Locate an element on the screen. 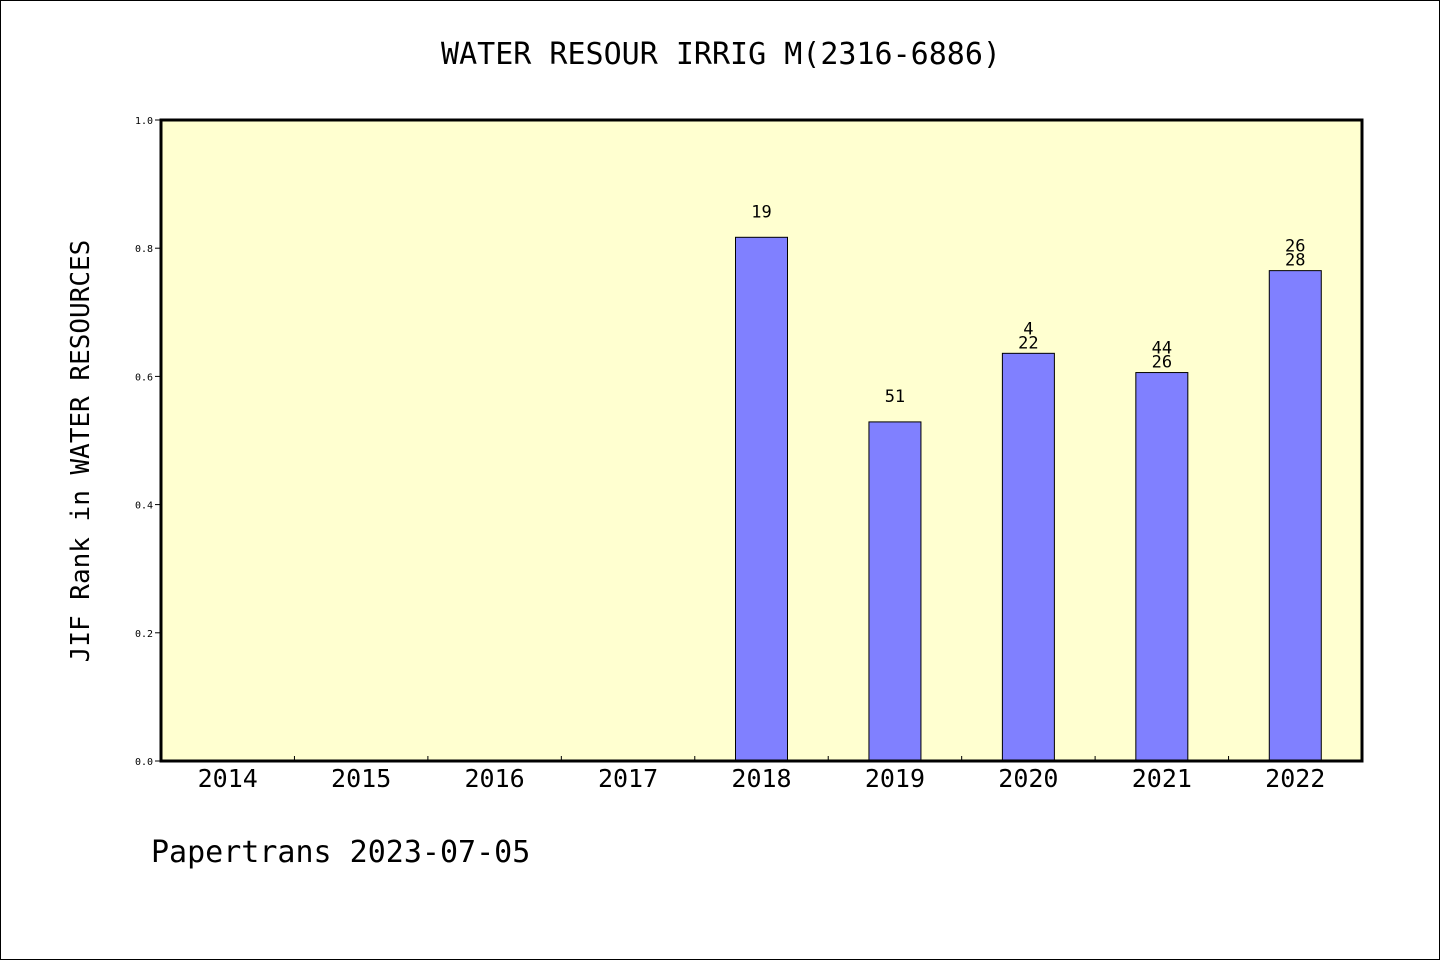  x-tick-label: 2016 is located at coordinates (495, 778).